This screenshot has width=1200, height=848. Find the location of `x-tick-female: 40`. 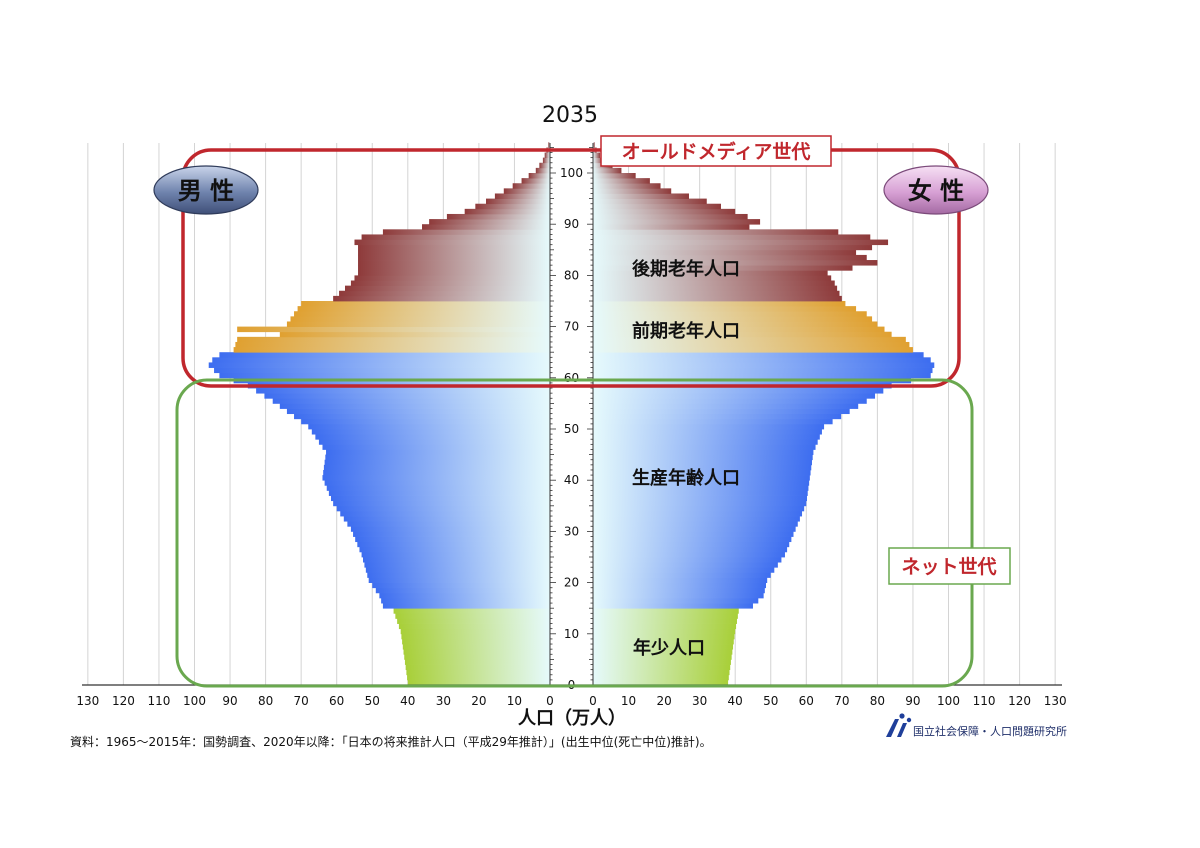

x-tick-female: 40 is located at coordinates (735, 701).